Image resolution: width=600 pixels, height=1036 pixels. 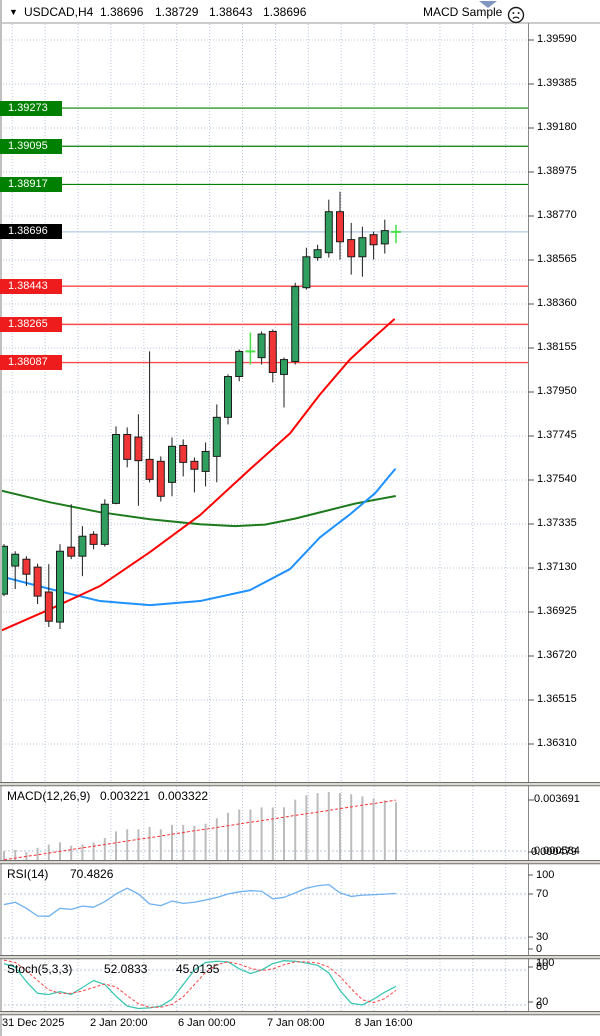 I want to click on symbol-dropdown-icon: ▼, so click(x=13, y=12).